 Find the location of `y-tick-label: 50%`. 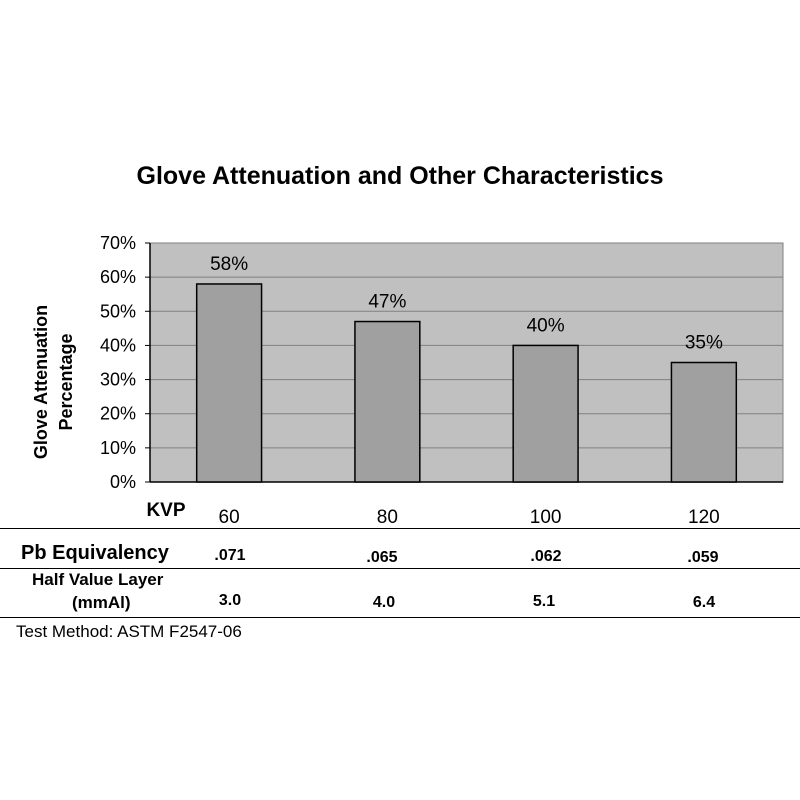

y-tick-label: 50% is located at coordinates (118, 311).